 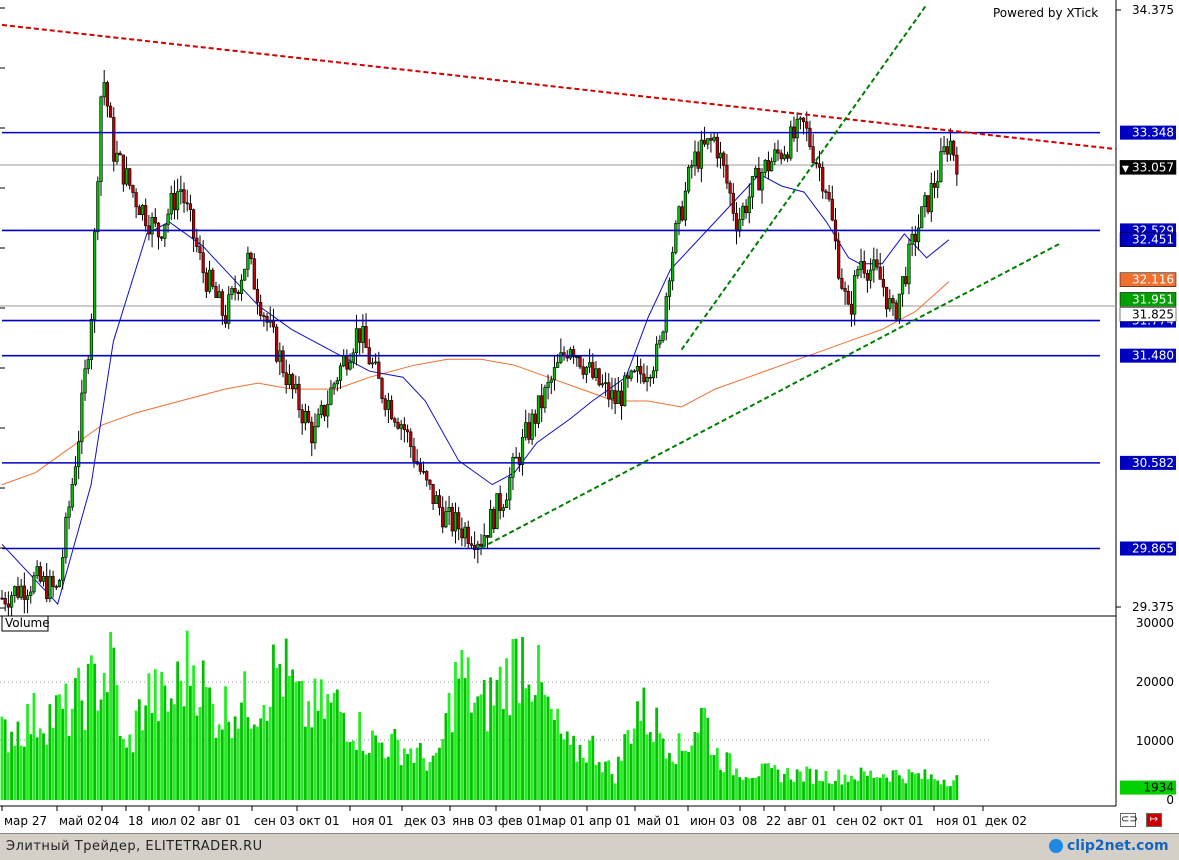 What do you see at coordinates (1154, 820) in the screenshot?
I see `exit-icon: ↦` at bounding box center [1154, 820].